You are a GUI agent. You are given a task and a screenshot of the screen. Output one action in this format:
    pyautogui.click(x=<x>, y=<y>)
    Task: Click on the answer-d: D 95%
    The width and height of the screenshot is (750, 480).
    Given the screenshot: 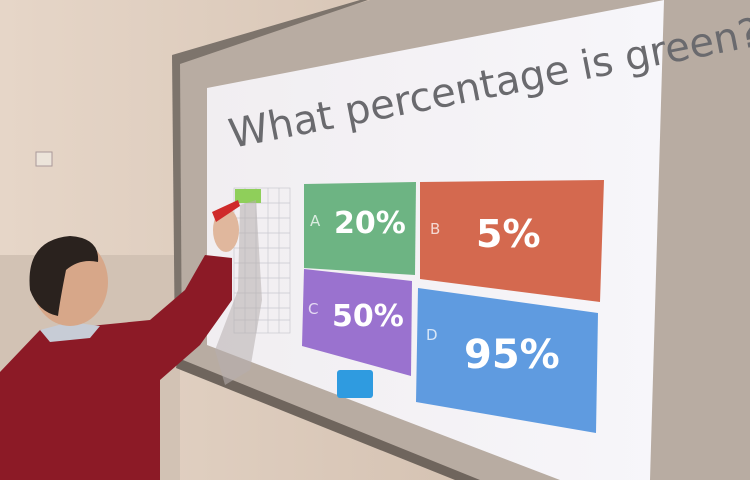 What is the action you would take?
    pyautogui.click(x=507, y=360)
    